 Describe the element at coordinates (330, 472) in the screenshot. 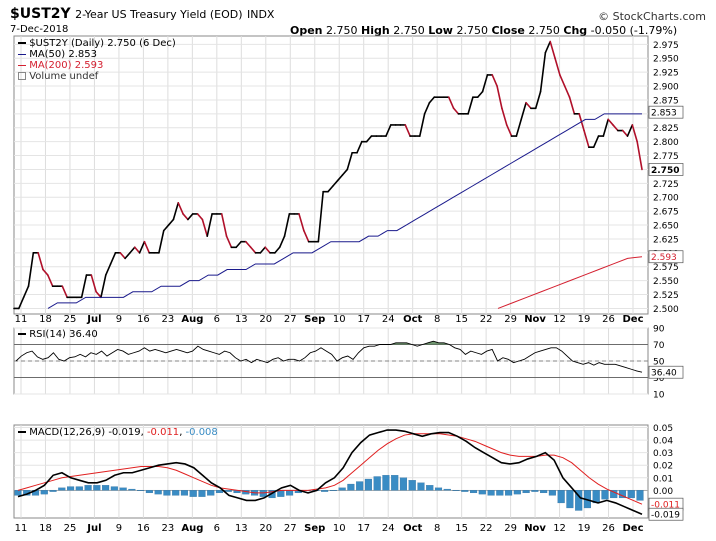

I see `macd-line` at that location.